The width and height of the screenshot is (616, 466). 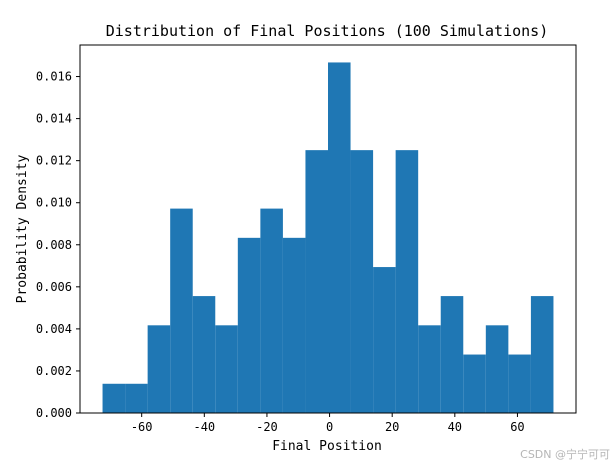 I want to click on x-tick-label: -60, so click(x=142, y=427).